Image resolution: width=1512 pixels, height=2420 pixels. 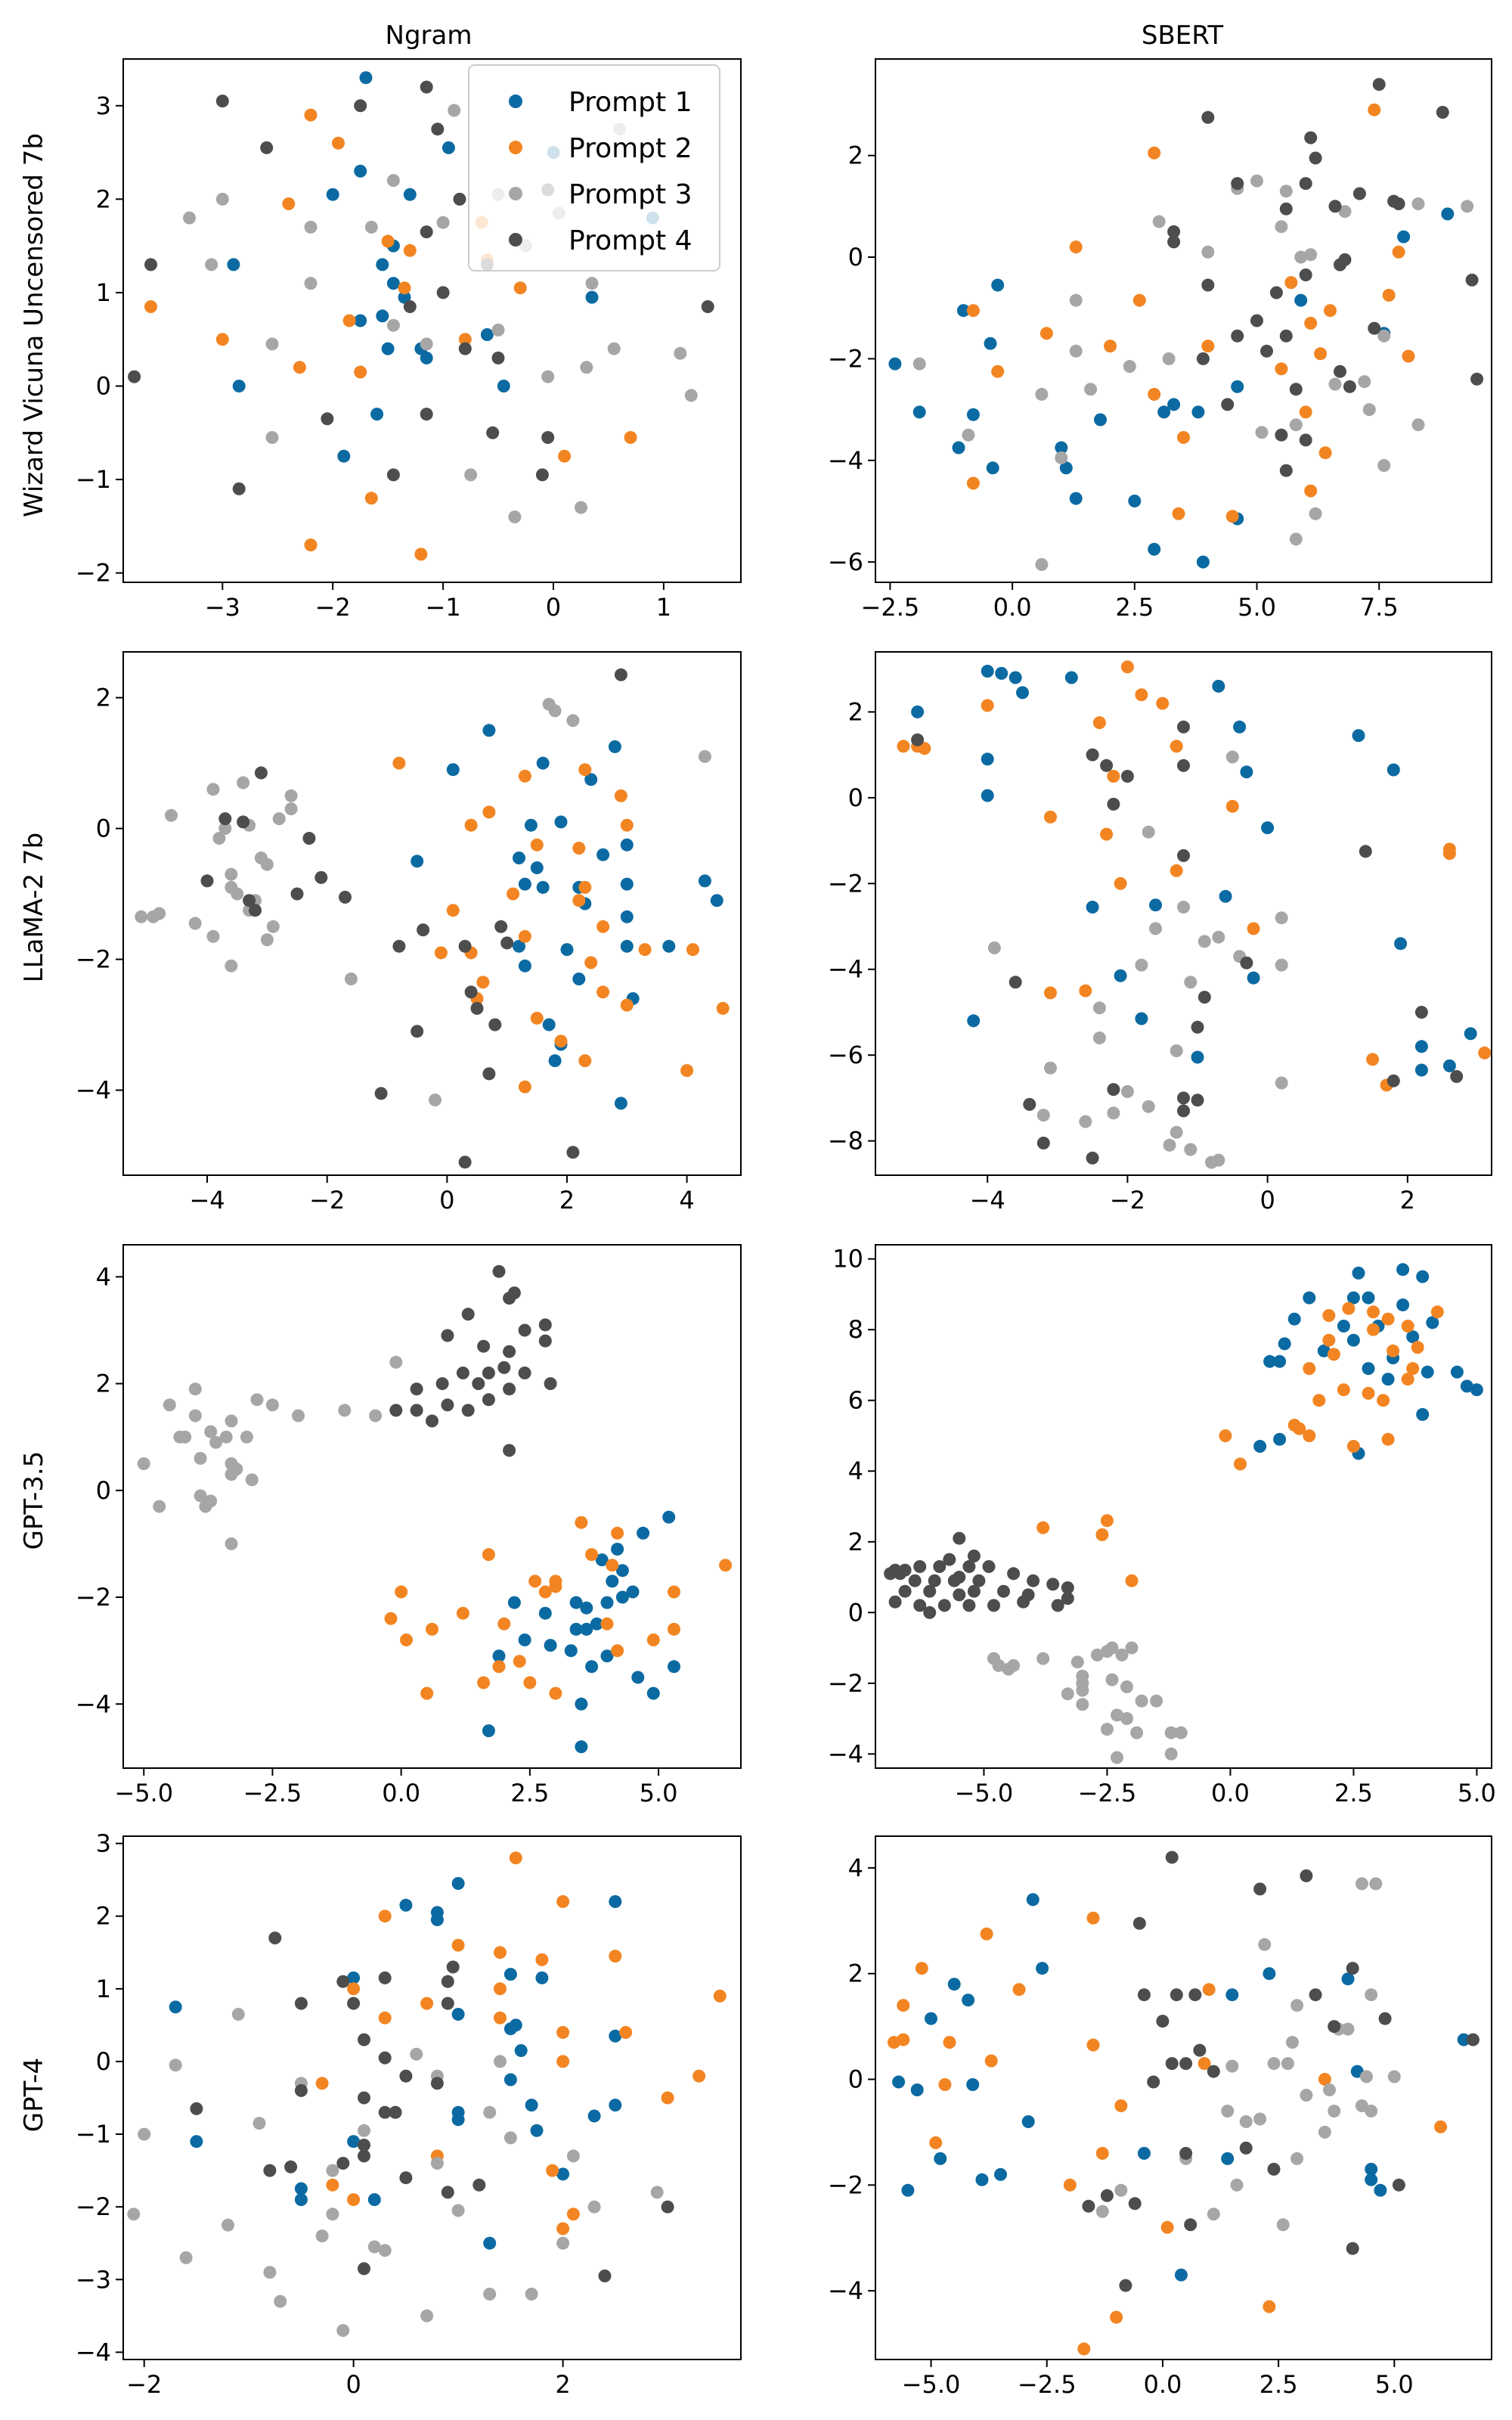 I want to click on axes-frame, so click(x=432, y=320).